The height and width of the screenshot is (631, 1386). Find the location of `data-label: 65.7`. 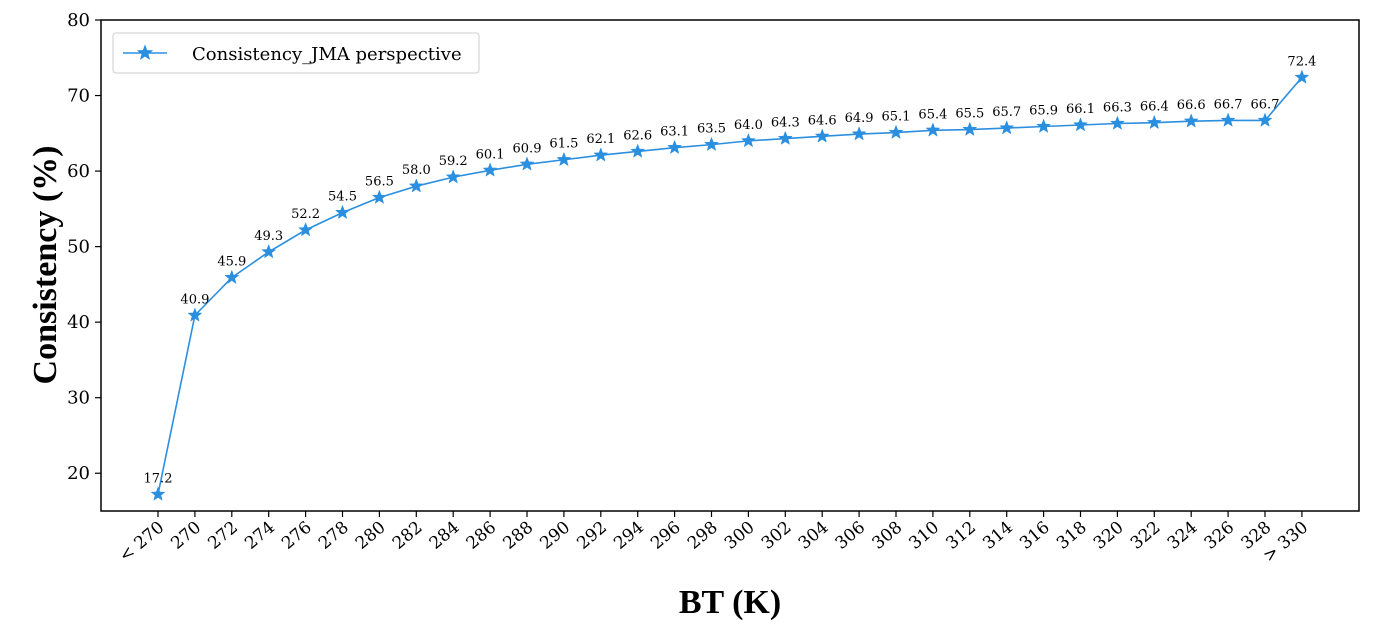

data-label: 65.7 is located at coordinates (1006, 112).